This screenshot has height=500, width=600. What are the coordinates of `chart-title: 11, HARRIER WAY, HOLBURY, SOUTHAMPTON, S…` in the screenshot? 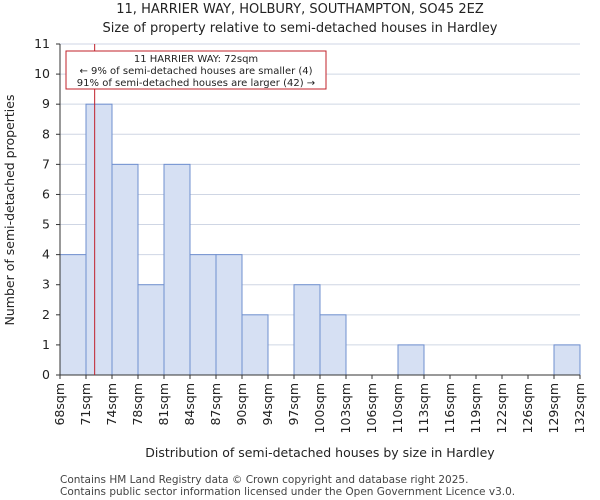 It's located at (300, 9).